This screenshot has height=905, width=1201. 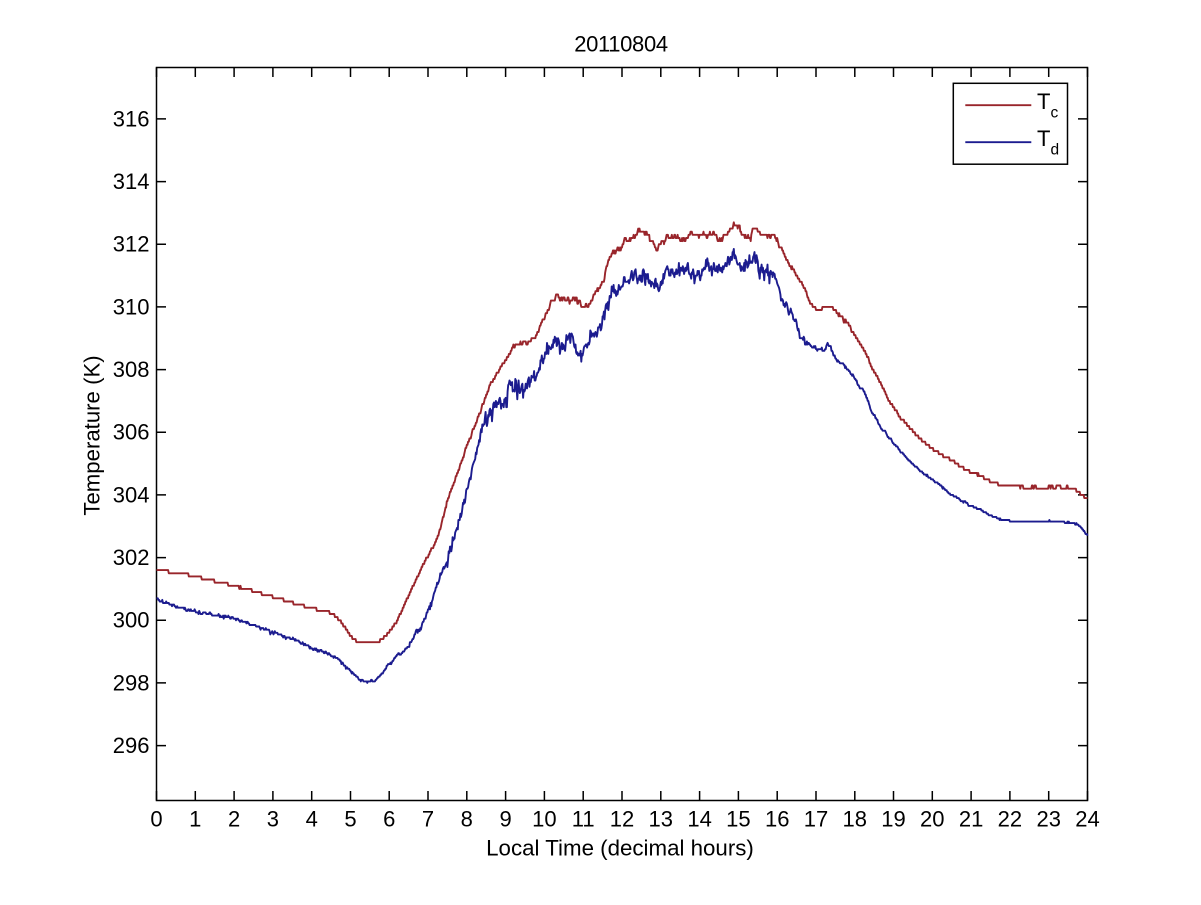 What do you see at coordinates (131, 306) in the screenshot?
I see `svg-text: 310` at bounding box center [131, 306].